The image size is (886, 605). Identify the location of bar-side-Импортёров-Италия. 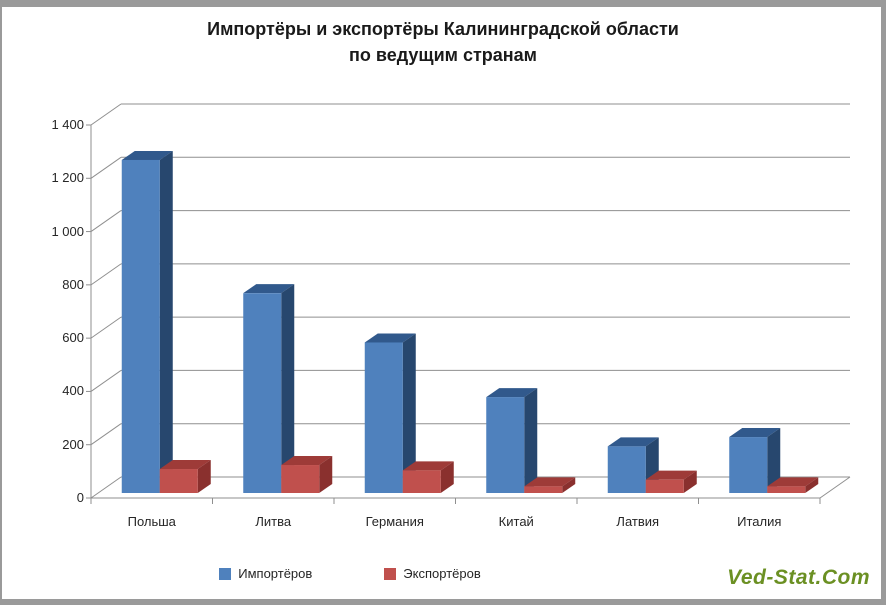
(774, 460).